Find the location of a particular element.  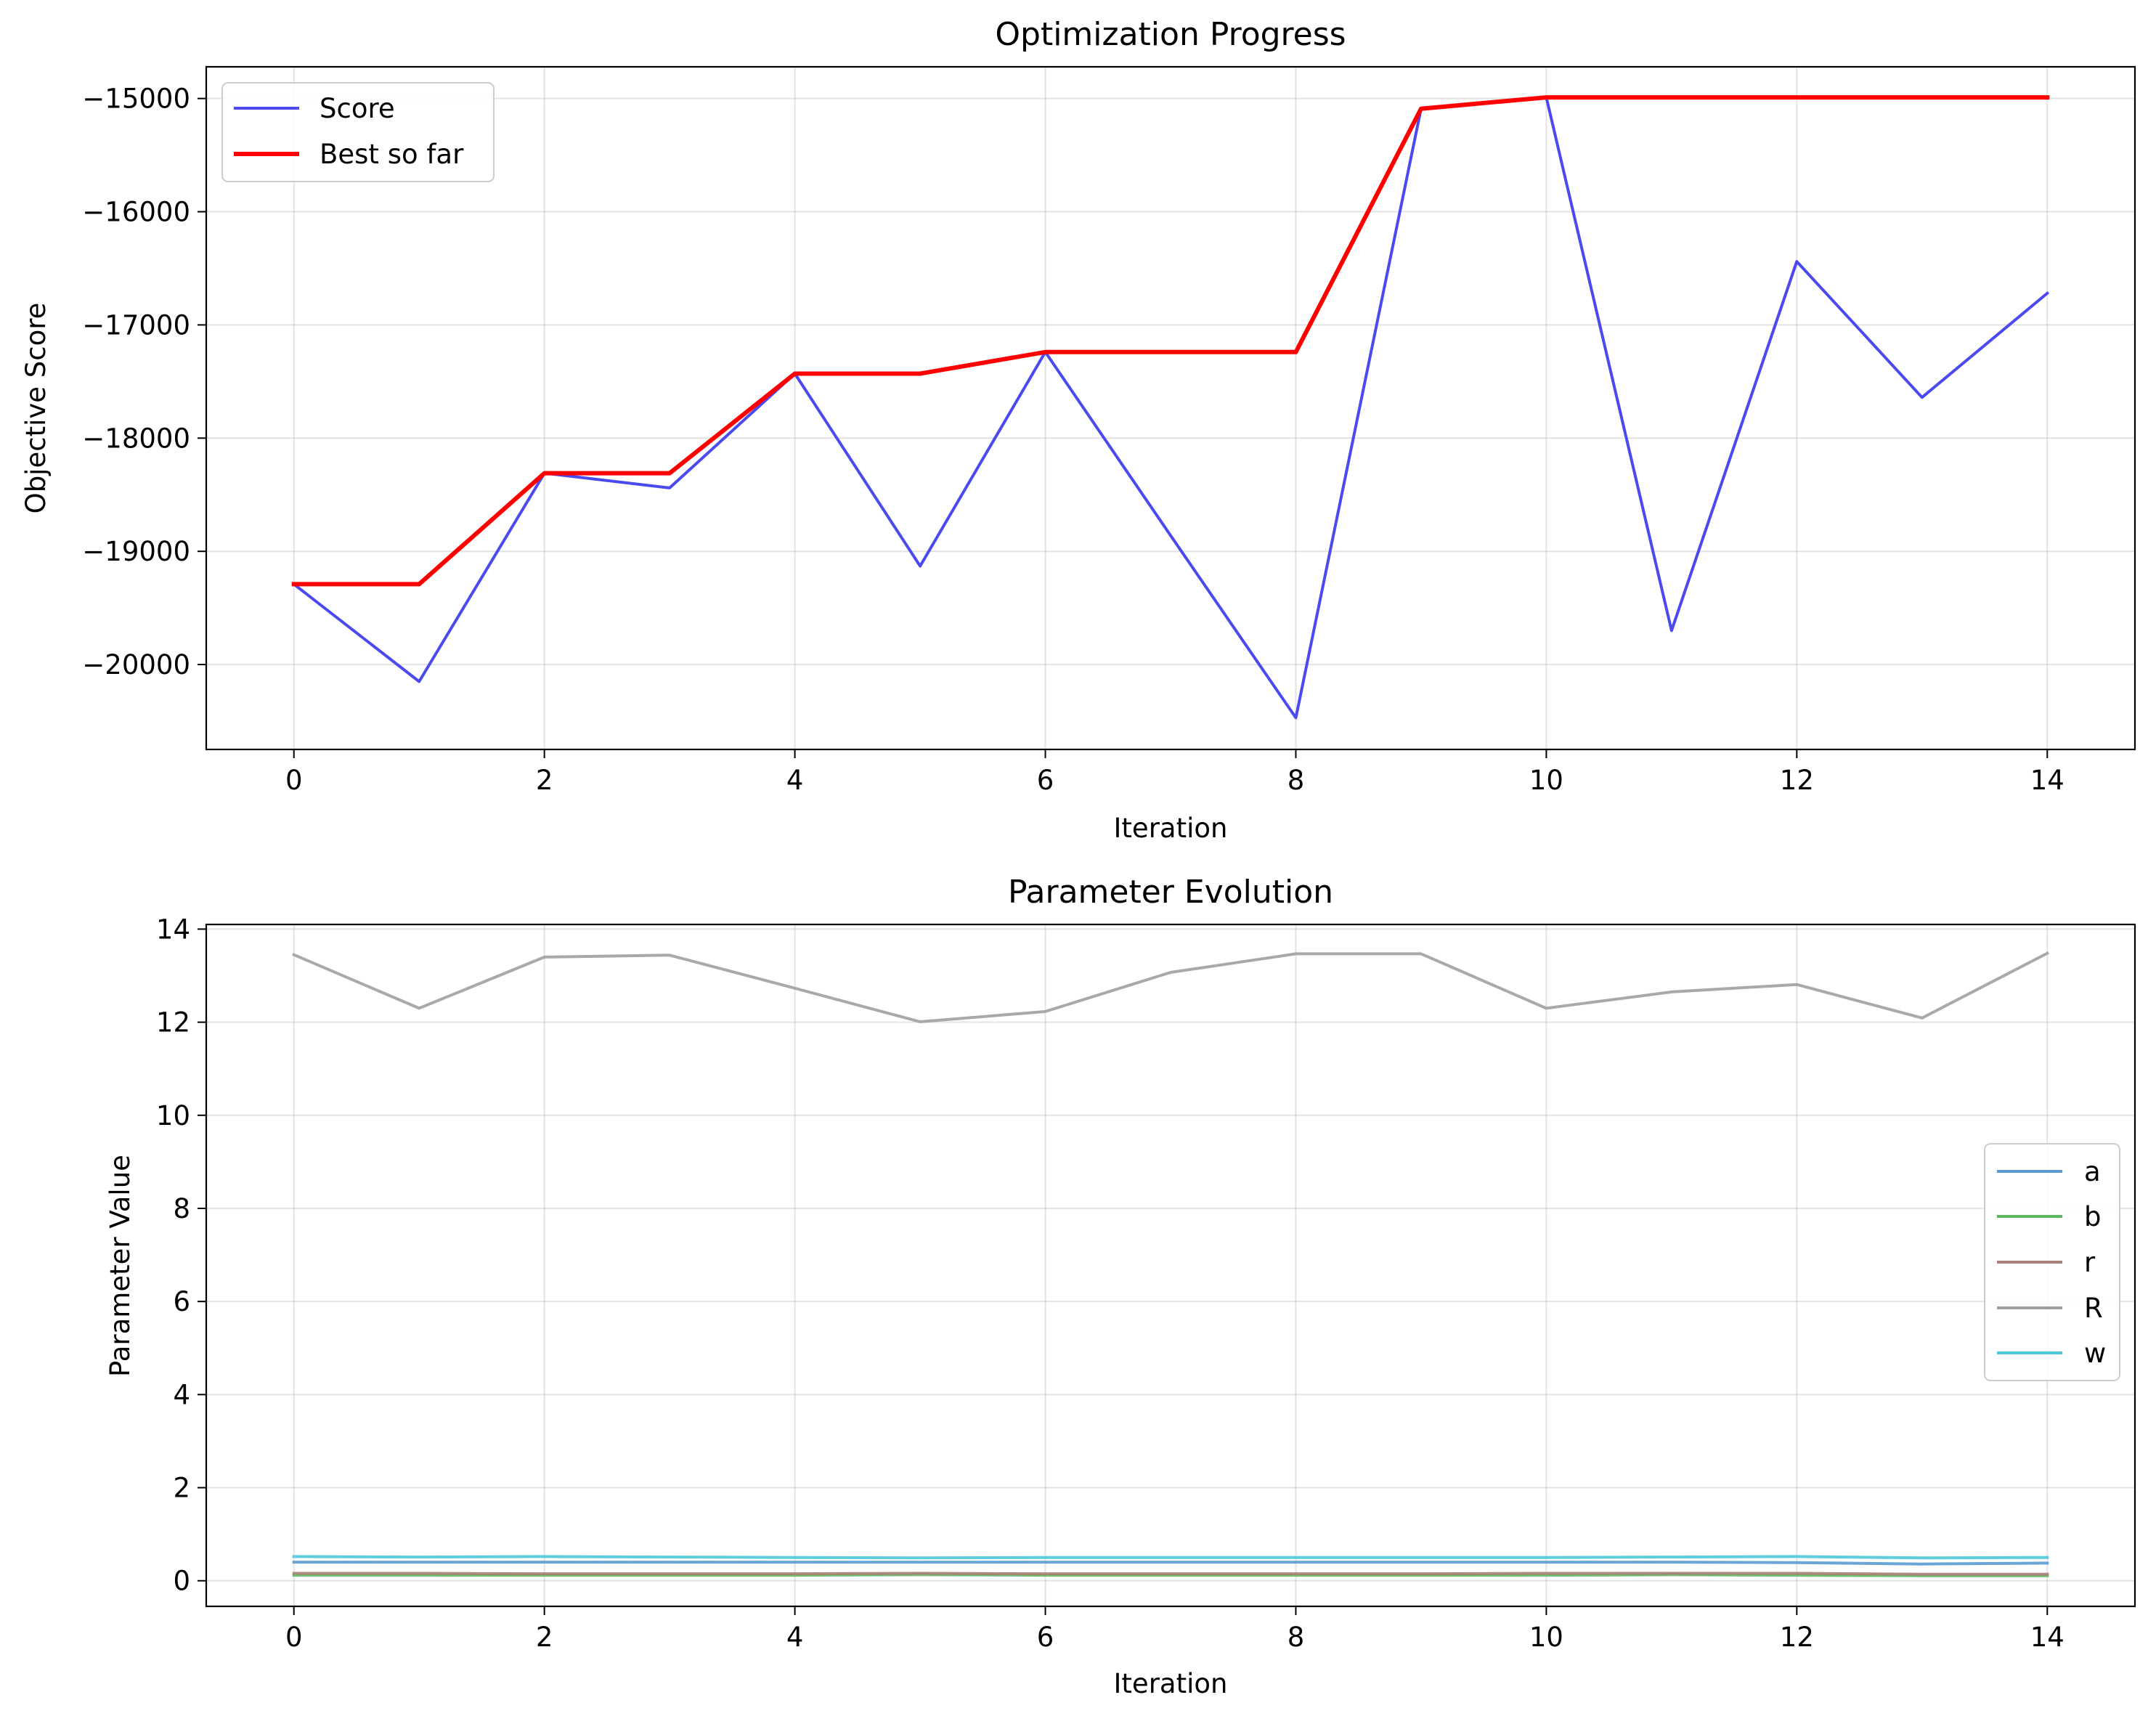

y-ticks: −20000 −19000 −18000 −17000 −16000 −15000 is located at coordinates (144, 382).